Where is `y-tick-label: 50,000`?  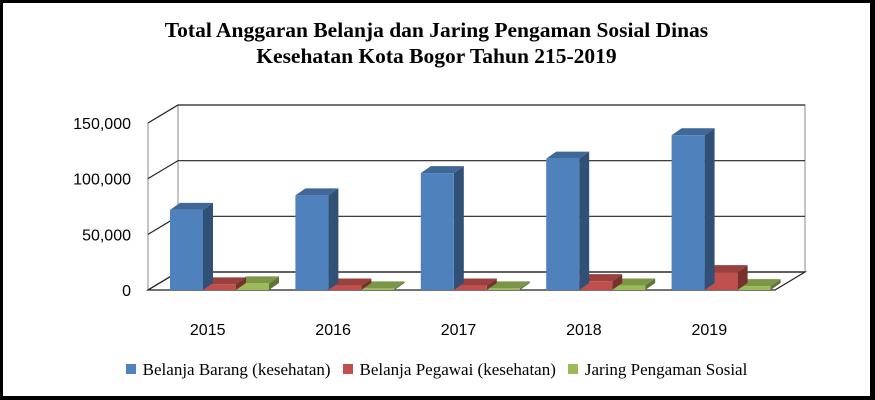
y-tick-label: 50,000 is located at coordinates (106, 235).